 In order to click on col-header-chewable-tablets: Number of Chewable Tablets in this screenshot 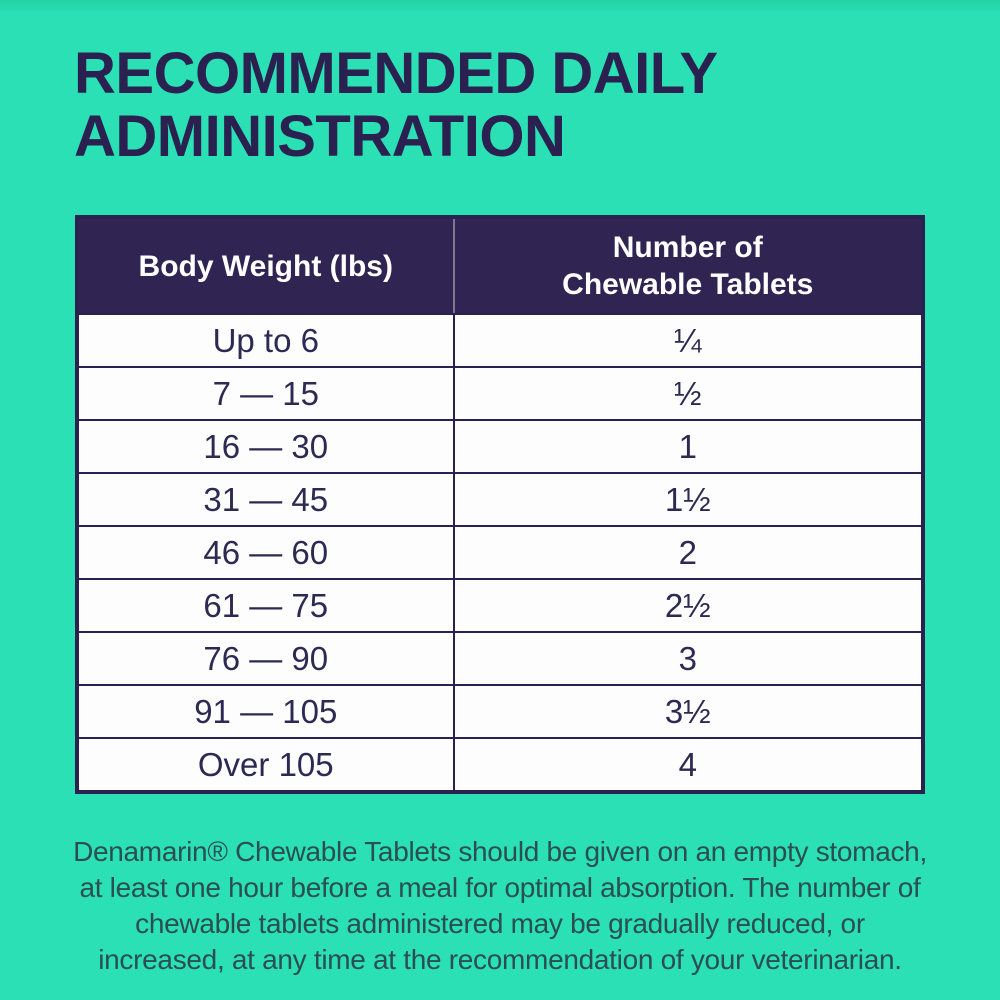, I will do `click(688, 266)`.